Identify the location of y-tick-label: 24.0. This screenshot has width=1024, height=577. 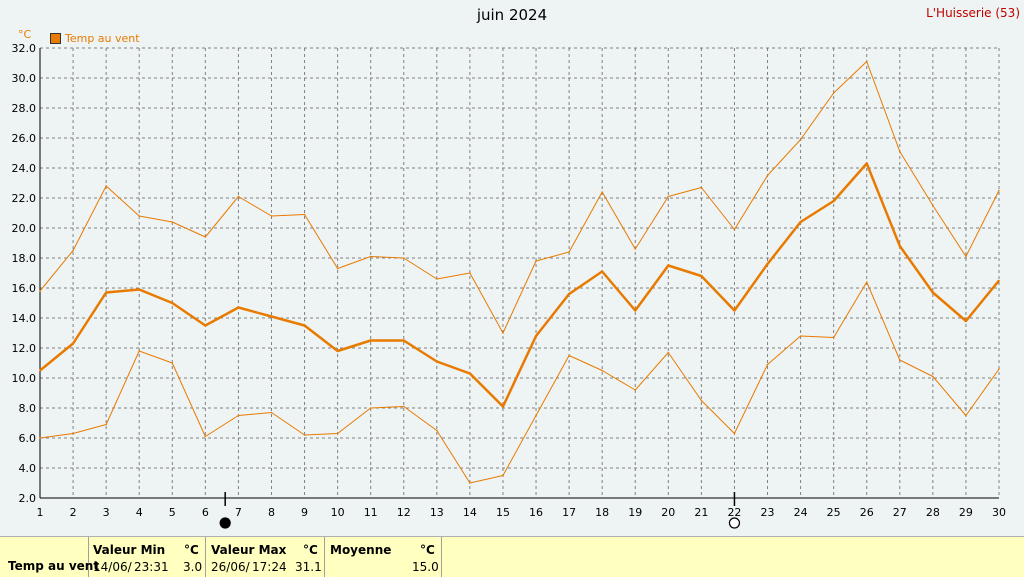
(24, 168).